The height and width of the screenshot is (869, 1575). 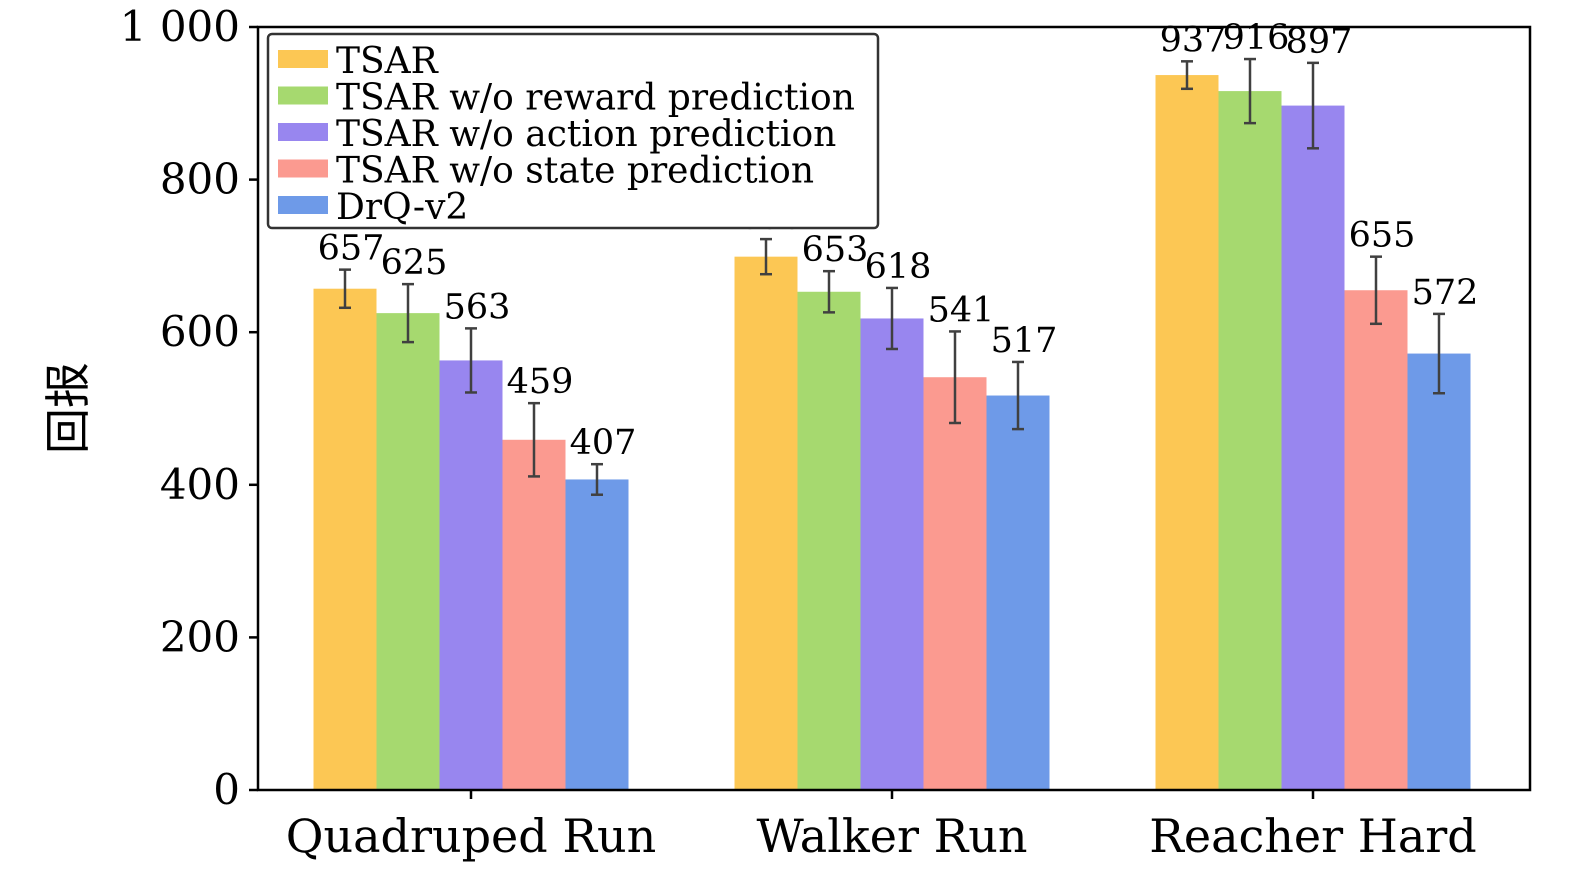 What do you see at coordinates (414, 263) in the screenshot?
I see `data-label: 625` at bounding box center [414, 263].